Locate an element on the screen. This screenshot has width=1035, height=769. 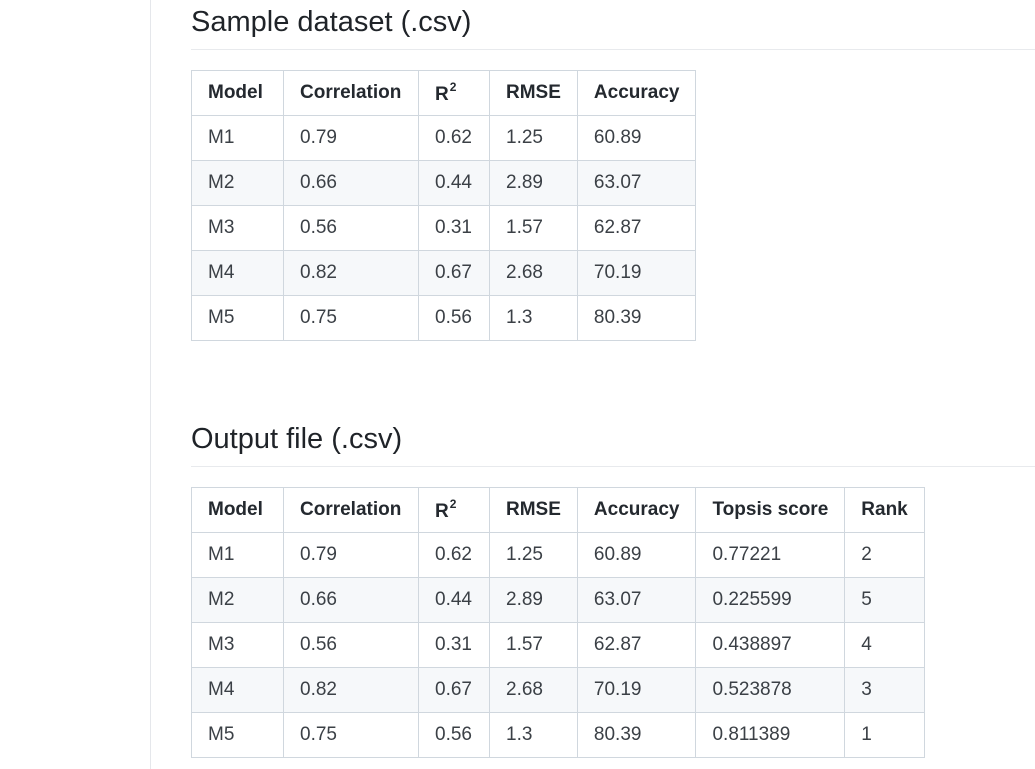
cell-topsis-score: 0.225599 is located at coordinates (770, 600).